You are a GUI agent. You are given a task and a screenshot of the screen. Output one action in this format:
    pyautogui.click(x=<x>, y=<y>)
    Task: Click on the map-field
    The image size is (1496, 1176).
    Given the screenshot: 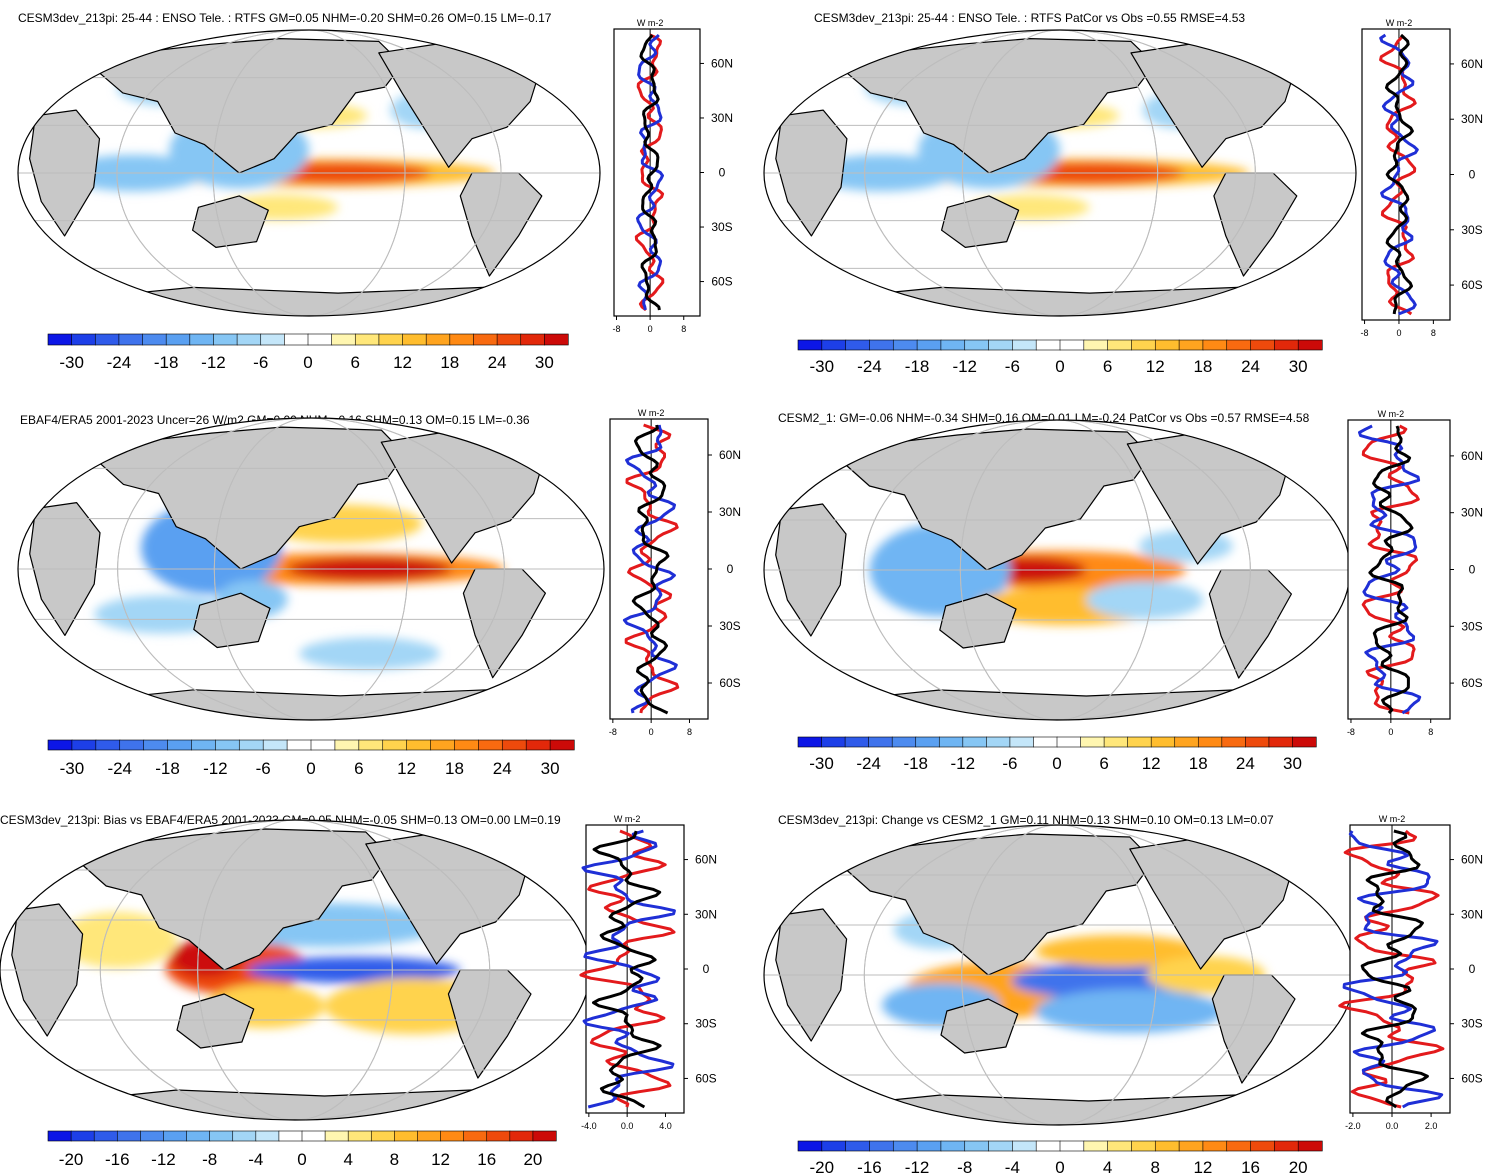 What is the action you would take?
    pyautogui.click(x=311, y=569)
    